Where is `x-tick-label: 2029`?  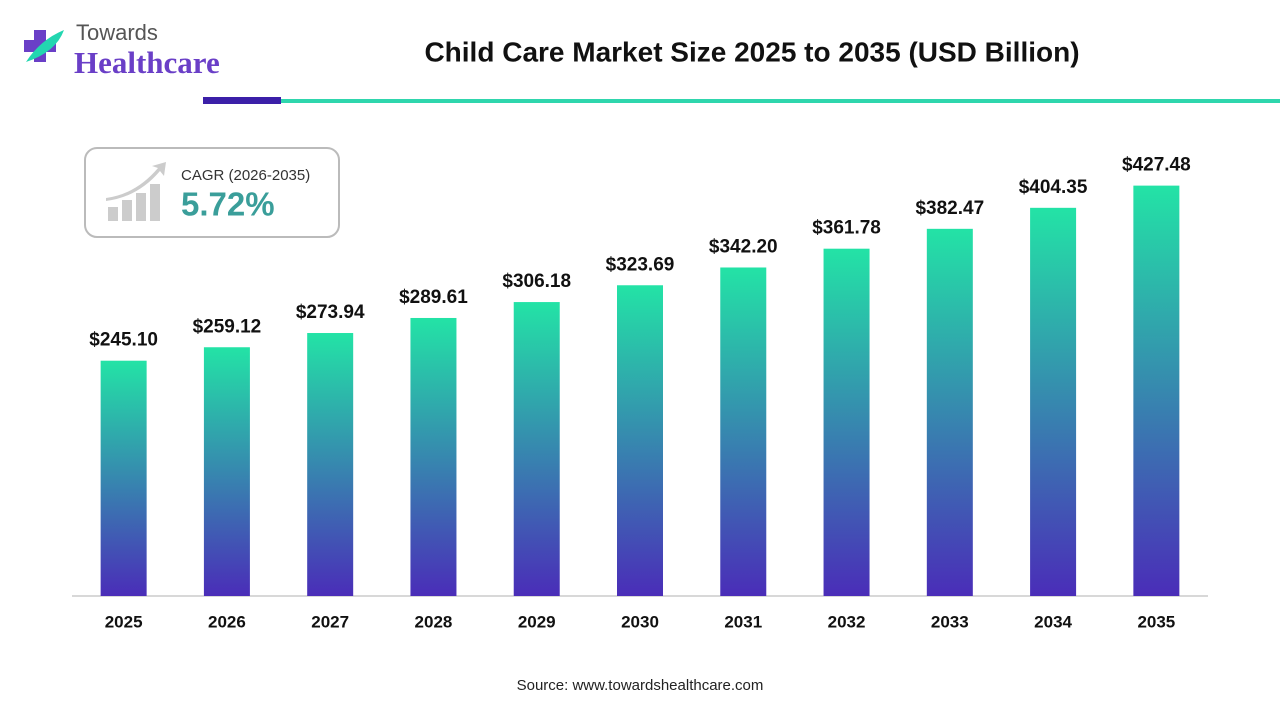 x-tick-label: 2029 is located at coordinates (537, 621).